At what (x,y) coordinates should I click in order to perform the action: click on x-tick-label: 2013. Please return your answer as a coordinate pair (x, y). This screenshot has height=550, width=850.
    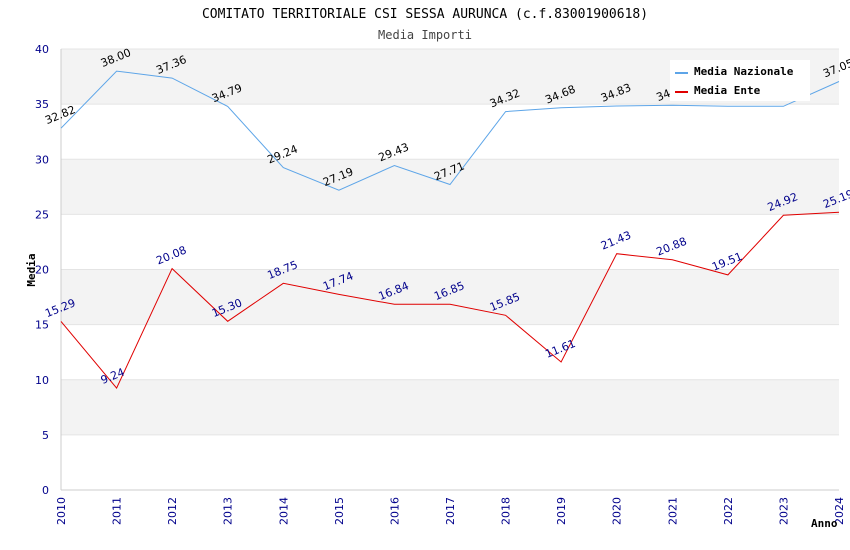
    Looking at the image, I should click on (228, 511).